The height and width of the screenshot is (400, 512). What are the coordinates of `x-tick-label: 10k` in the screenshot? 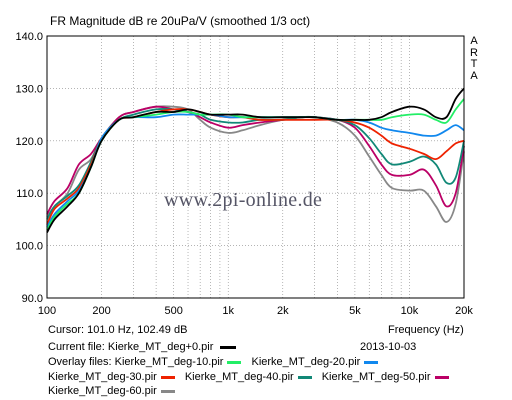 It's located at (410, 311).